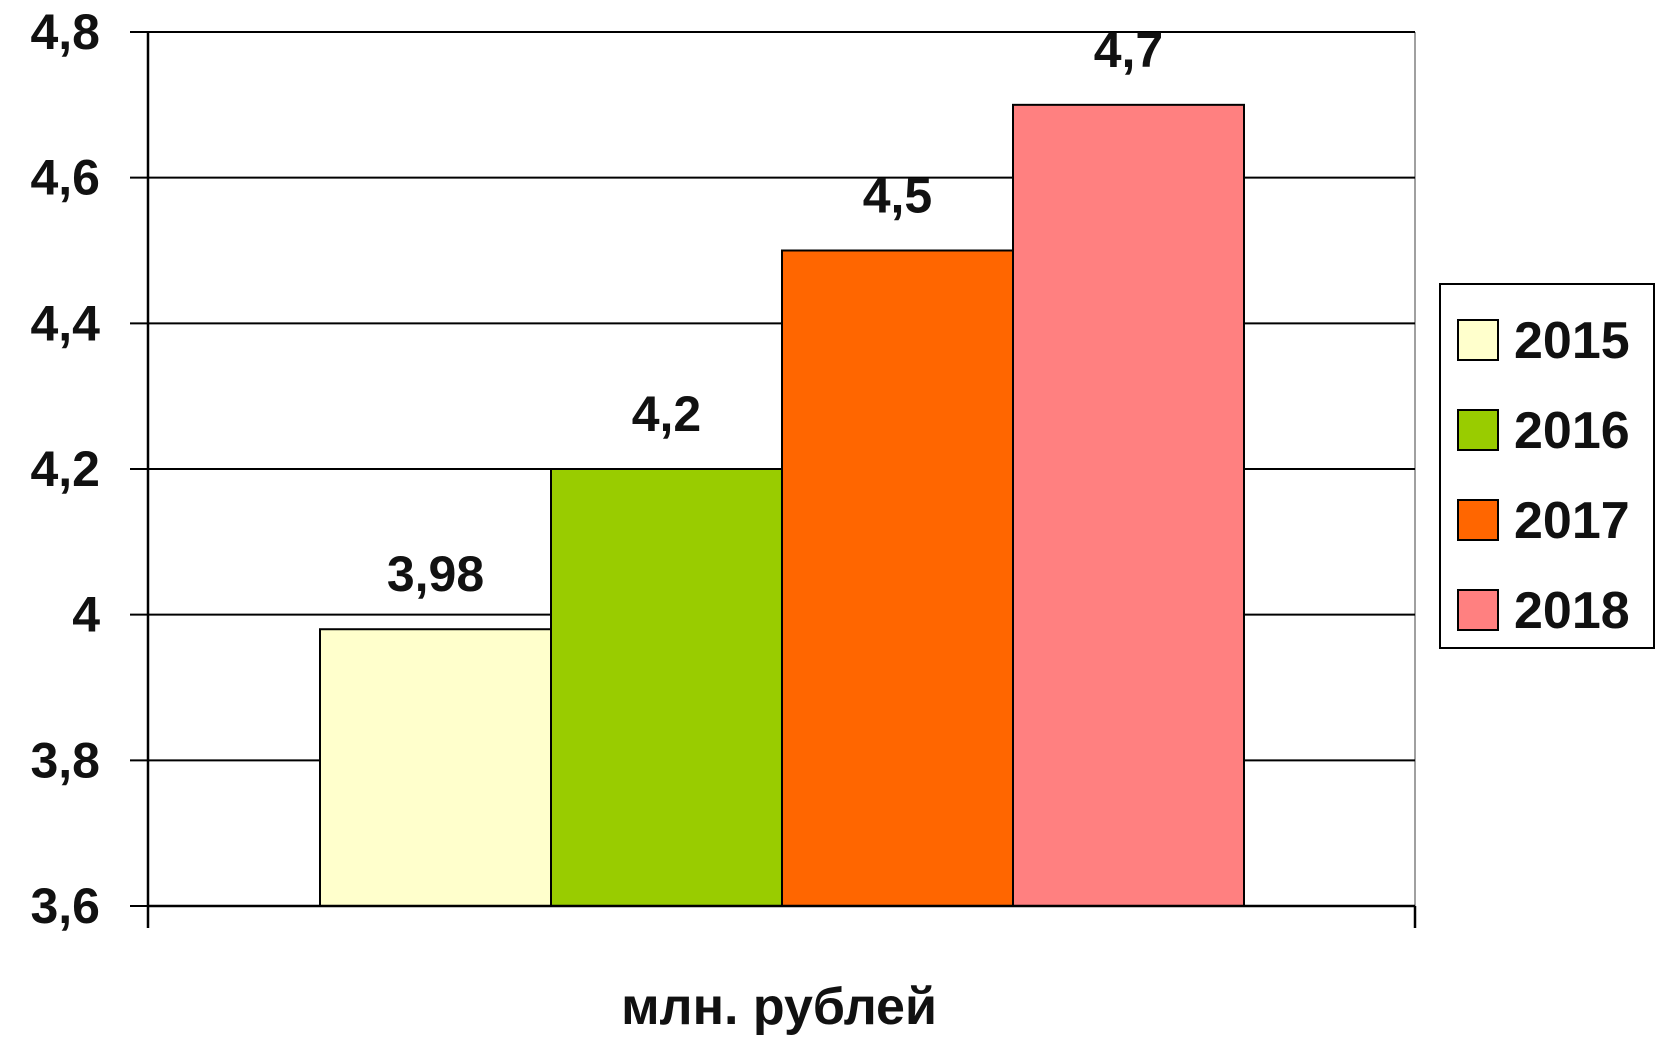 Image resolution: width=1656 pixels, height=1039 pixels. What do you see at coordinates (666, 687) in the screenshot?
I see `bar-2016` at bounding box center [666, 687].